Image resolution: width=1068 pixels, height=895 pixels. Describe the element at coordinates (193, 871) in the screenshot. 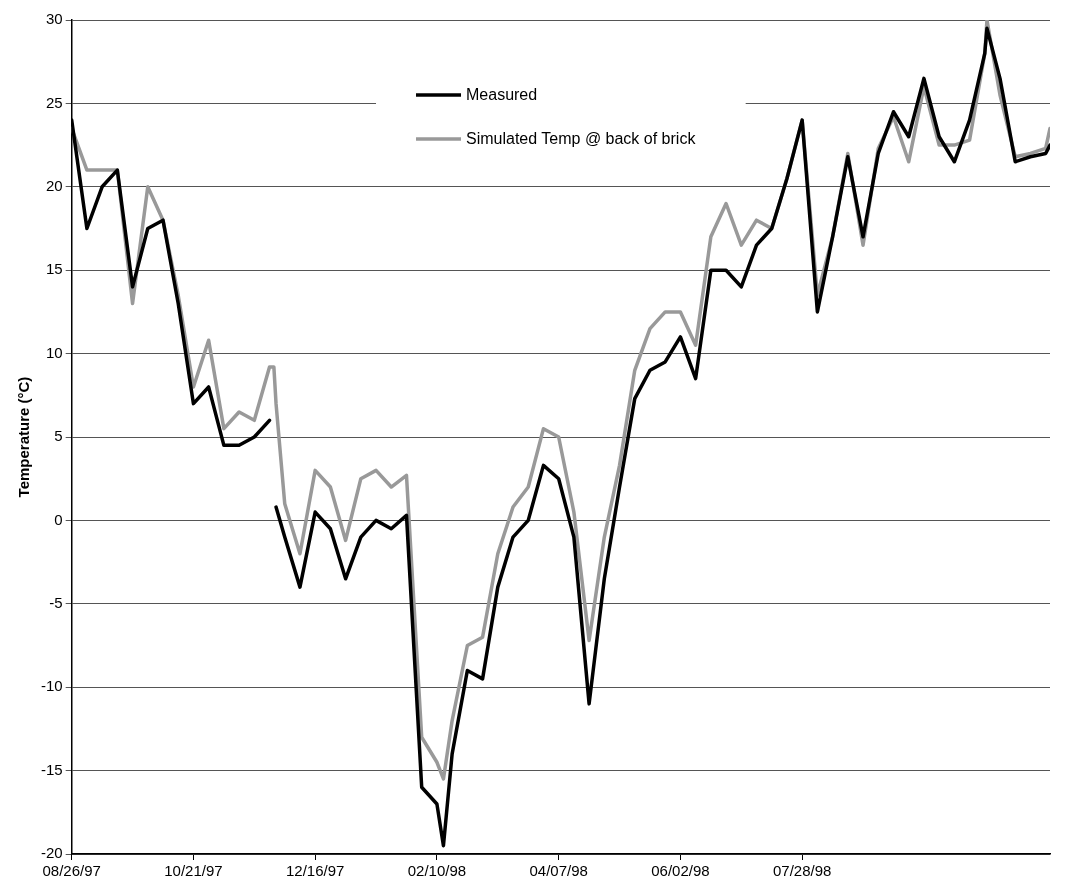

I see `x-tick-label: 10/21/97` at that location.